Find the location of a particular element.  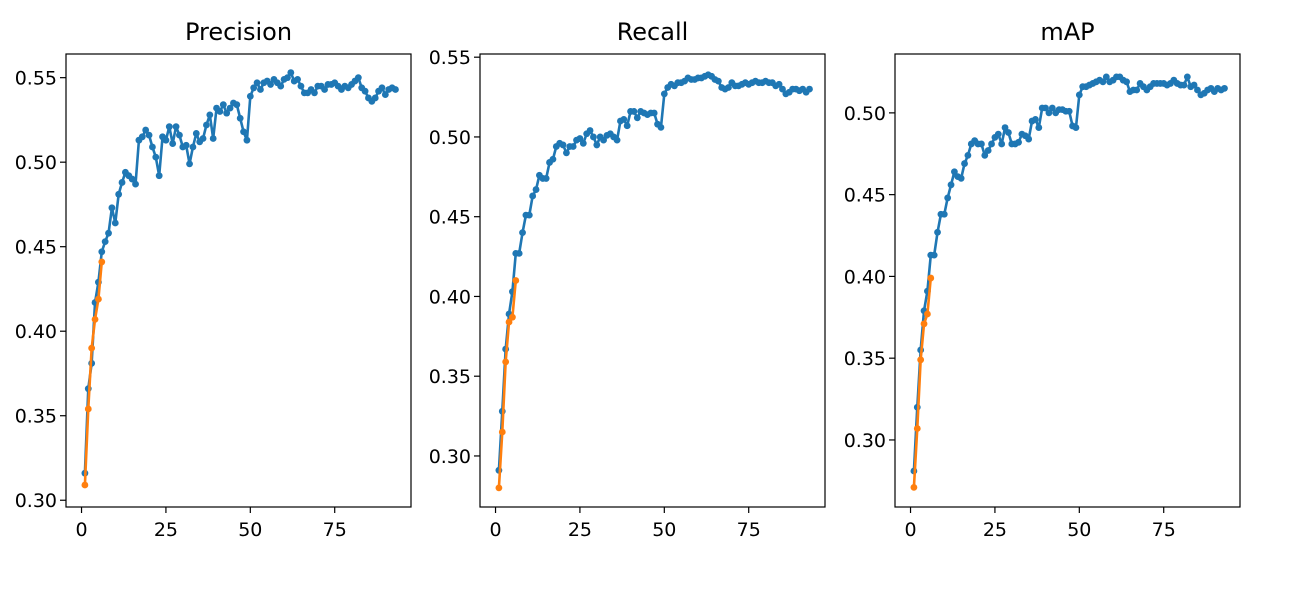

y-tick-label: 0.30 is located at coordinates (865, 441).